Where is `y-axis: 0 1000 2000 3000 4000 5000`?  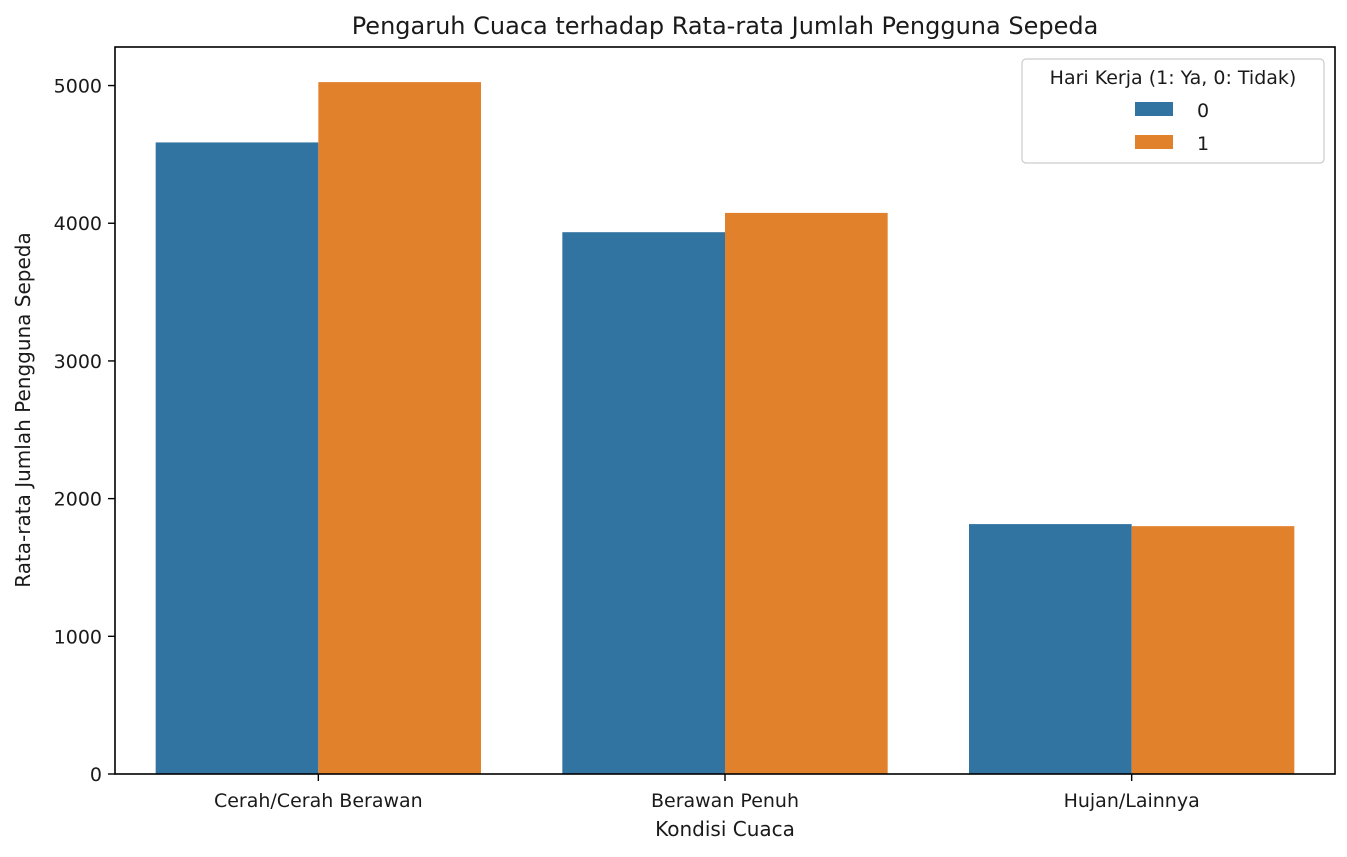
y-axis: 0 1000 2000 3000 4000 5000 is located at coordinates (84, 431).